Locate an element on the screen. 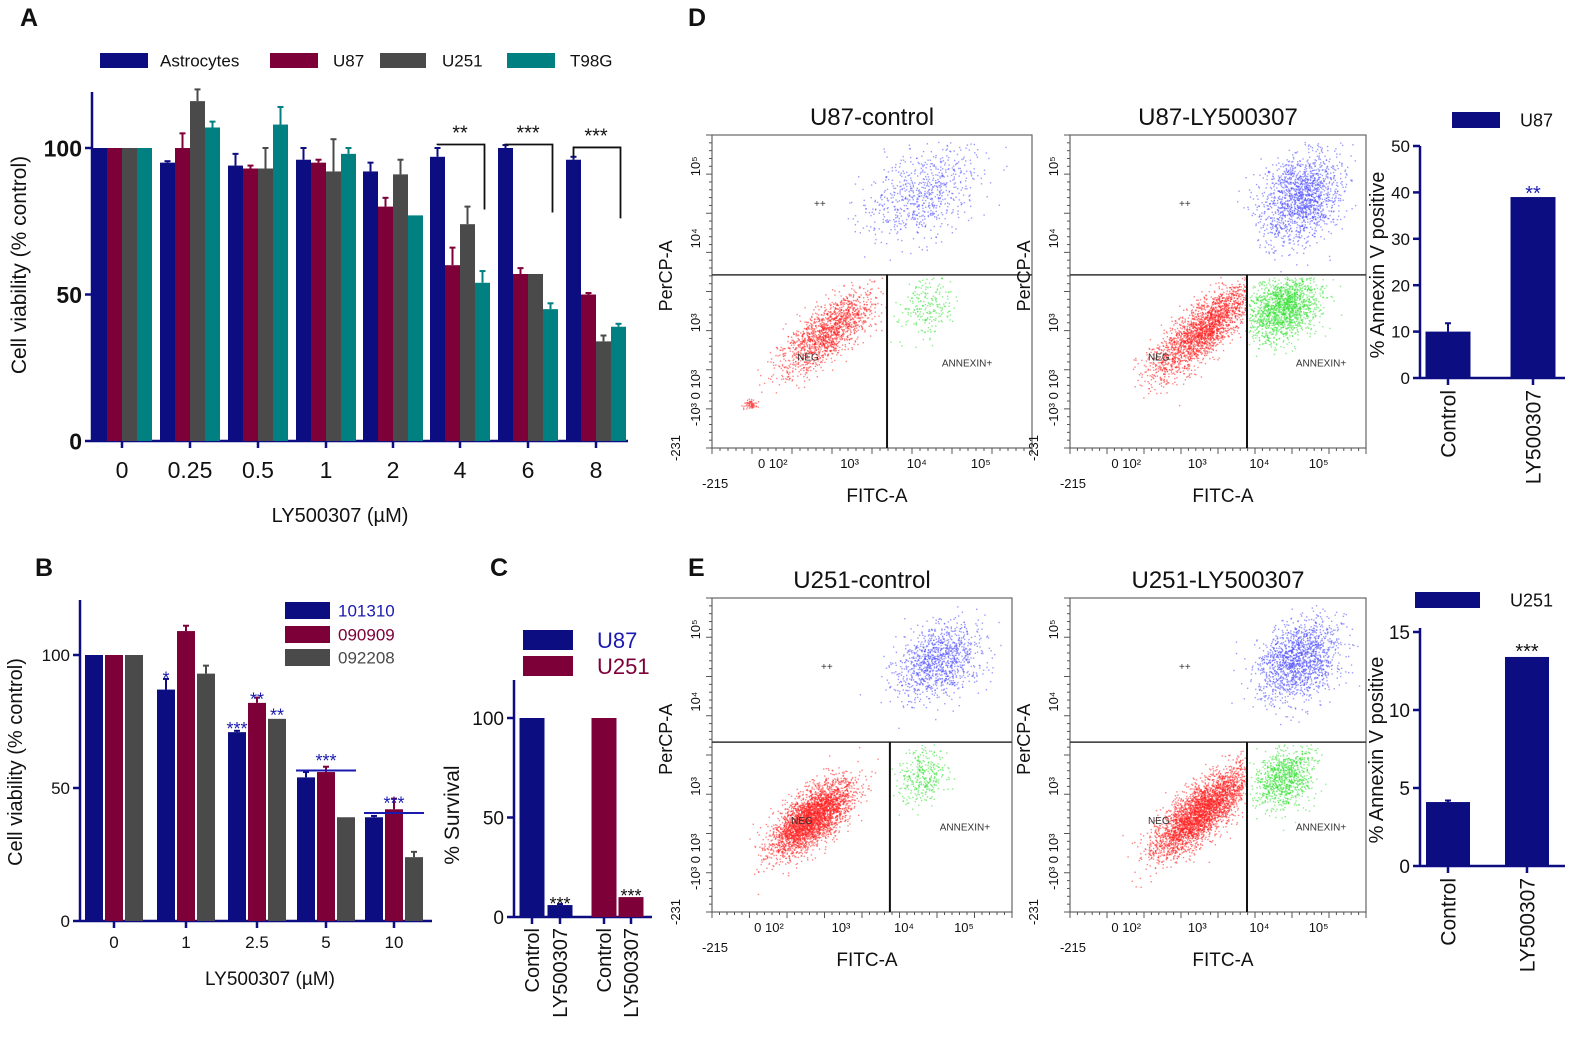 The height and width of the screenshot is (1060, 1575). x-tick-label: 0 10² is located at coordinates (773, 463).